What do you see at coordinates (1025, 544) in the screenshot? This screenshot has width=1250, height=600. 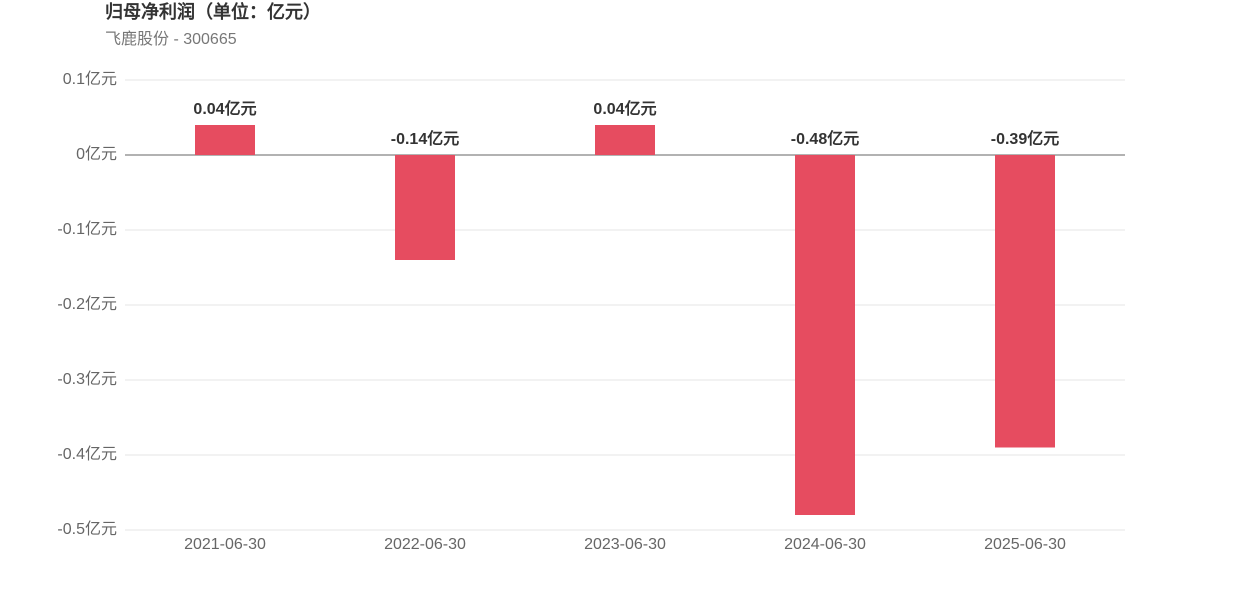 I see `x-tick-label: 2025-06-30` at bounding box center [1025, 544].